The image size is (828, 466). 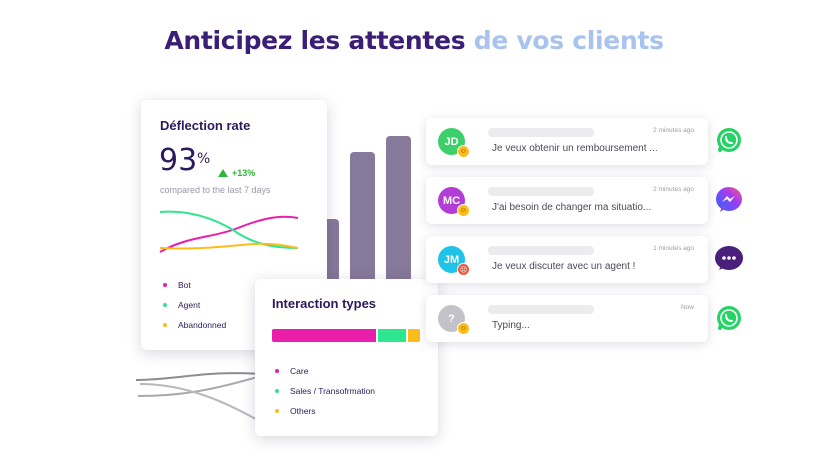 What do you see at coordinates (324, 303) in the screenshot?
I see `card-title: Interaction types` at bounding box center [324, 303].